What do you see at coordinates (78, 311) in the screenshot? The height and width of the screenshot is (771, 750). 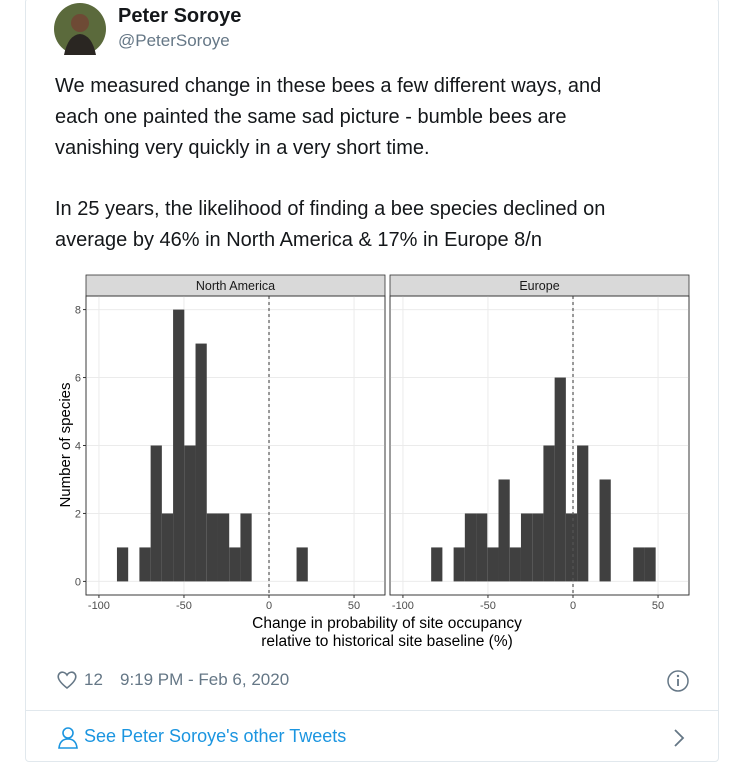 I see `y-tick-label: 8` at bounding box center [78, 311].